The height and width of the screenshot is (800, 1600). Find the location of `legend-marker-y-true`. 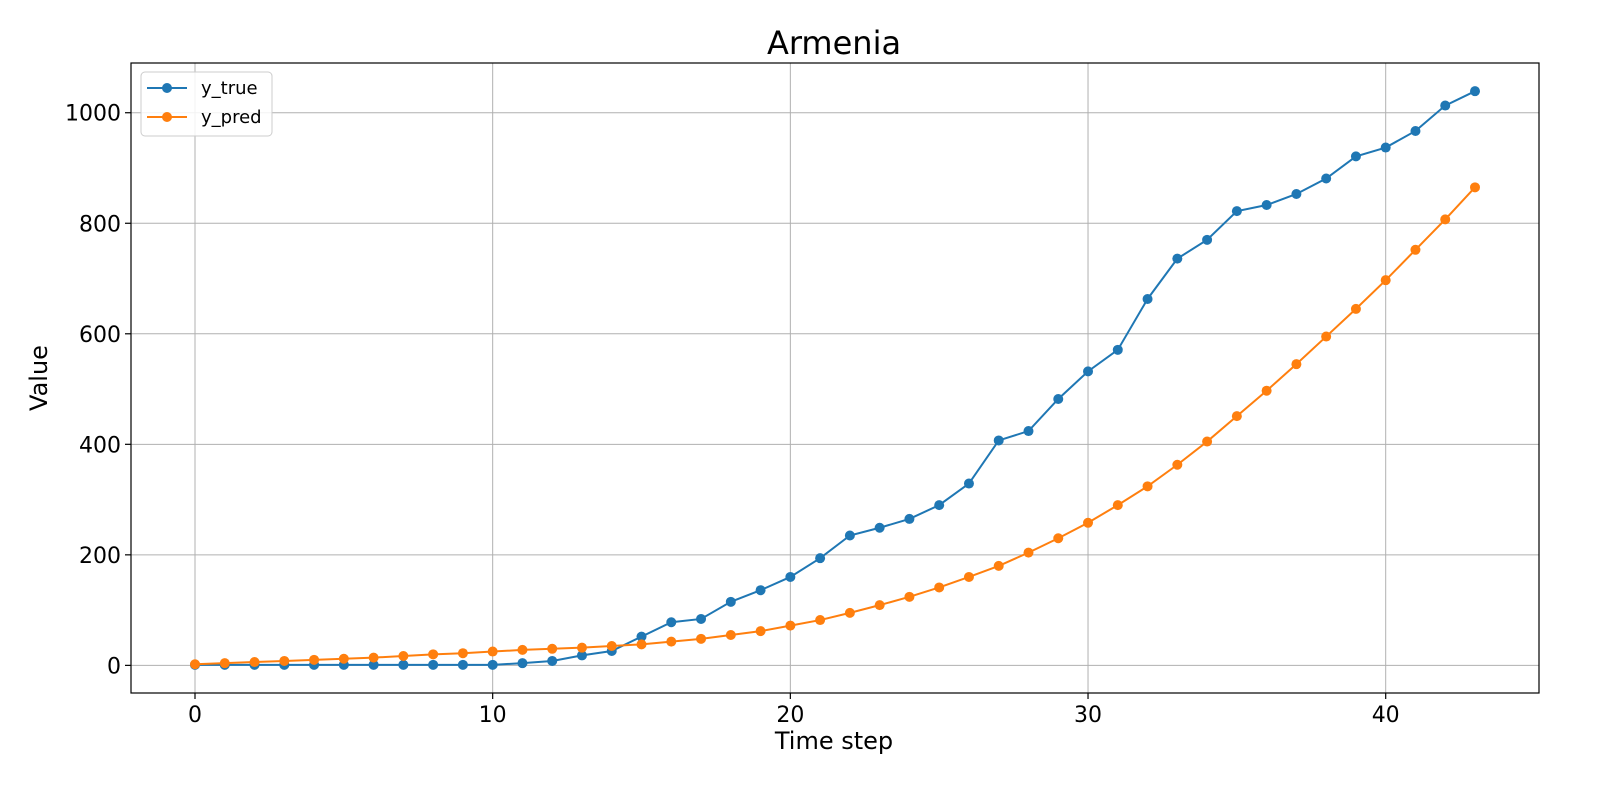

legend-marker-y-true is located at coordinates (167, 88).